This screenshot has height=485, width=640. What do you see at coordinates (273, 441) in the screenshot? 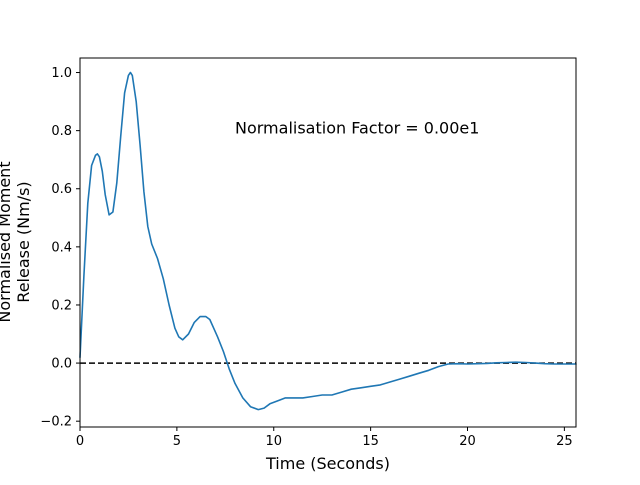
I see `x-tick-label: 10` at bounding box center [273, 441].